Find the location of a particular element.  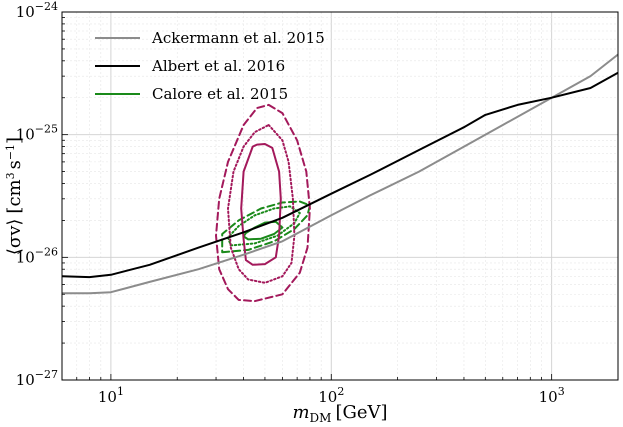

y-axis-title-exp1: 3 is located at coordinates (10, 175).